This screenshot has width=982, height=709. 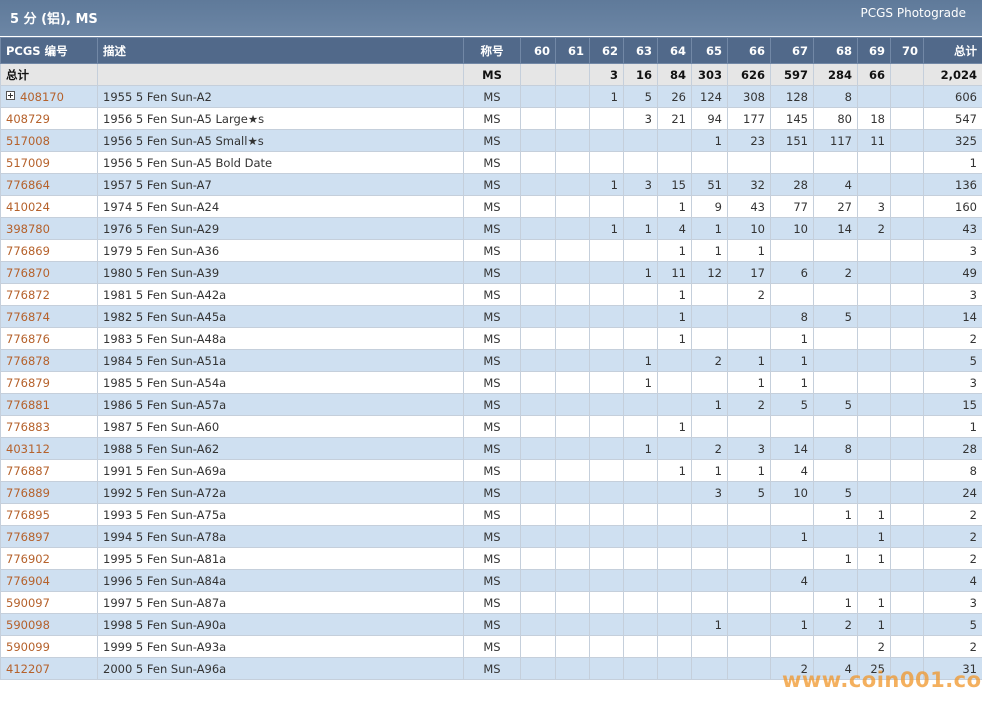 What do you see at coordinates (28, 470) in the screenshot?
I see `pcgs-code-link: 776887` at bounding box center [28, 470].